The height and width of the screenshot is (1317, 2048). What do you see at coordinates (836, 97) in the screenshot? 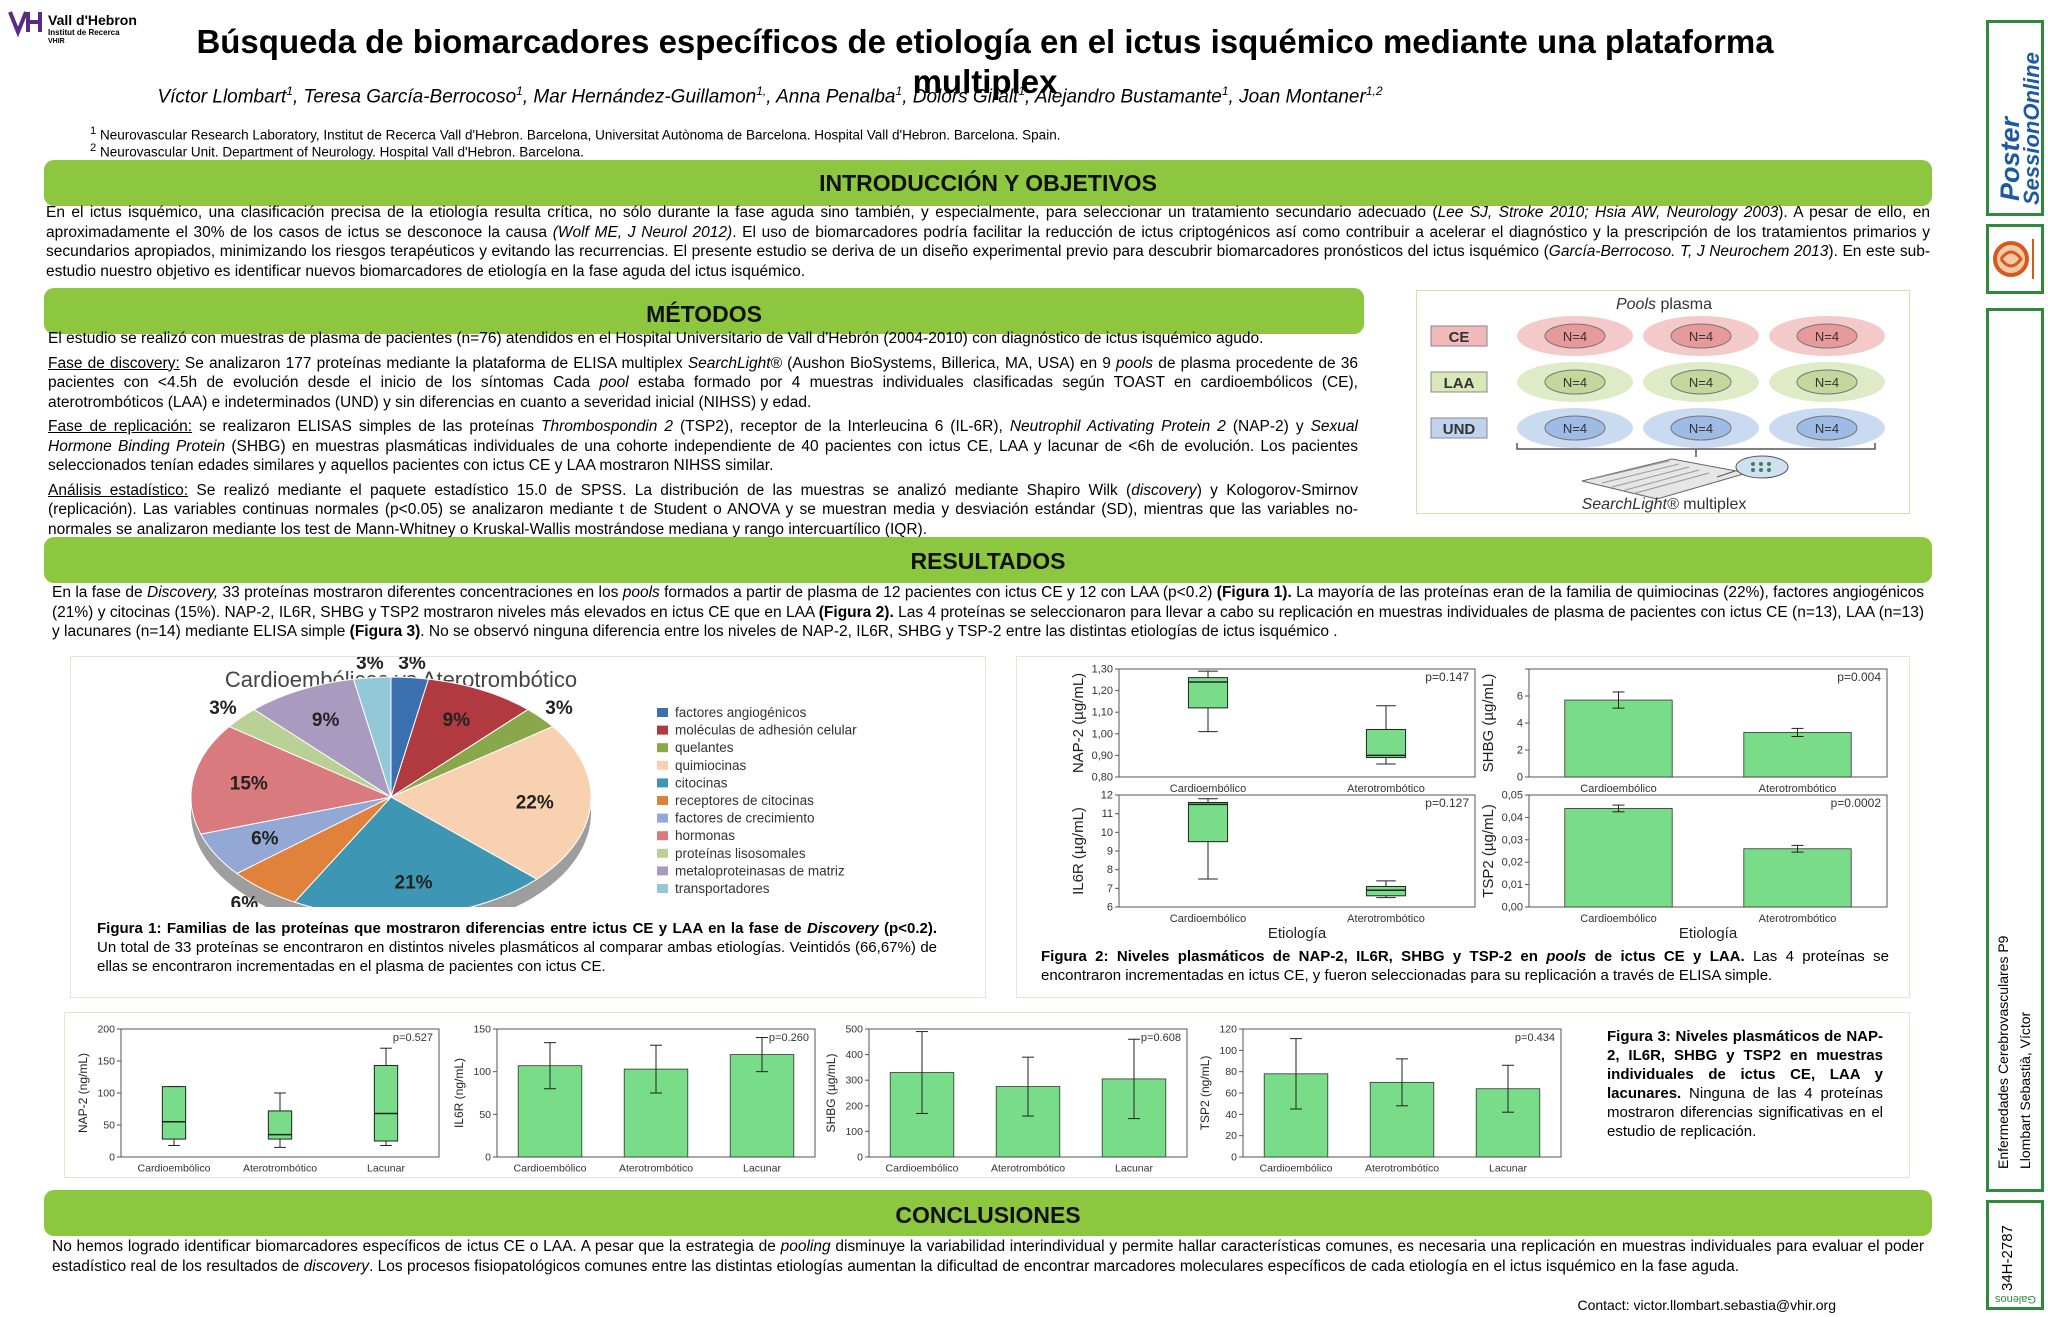
I see `author-name: Anna Penalba` at bounding box center [836, 97].